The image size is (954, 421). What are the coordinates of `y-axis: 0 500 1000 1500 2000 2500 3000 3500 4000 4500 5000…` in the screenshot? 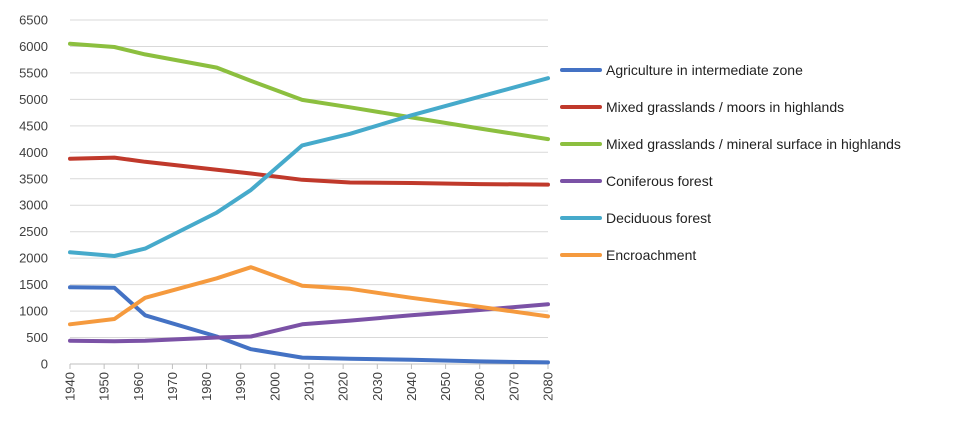 It's located at (33, 192).